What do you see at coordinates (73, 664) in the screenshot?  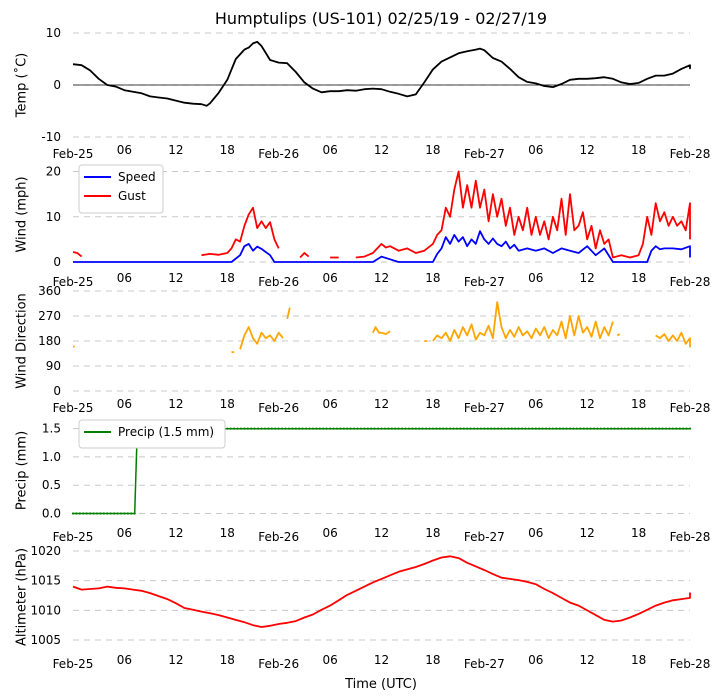 I see `x-tick-label-alt: Feb-25` at bounding box center [73, 664].